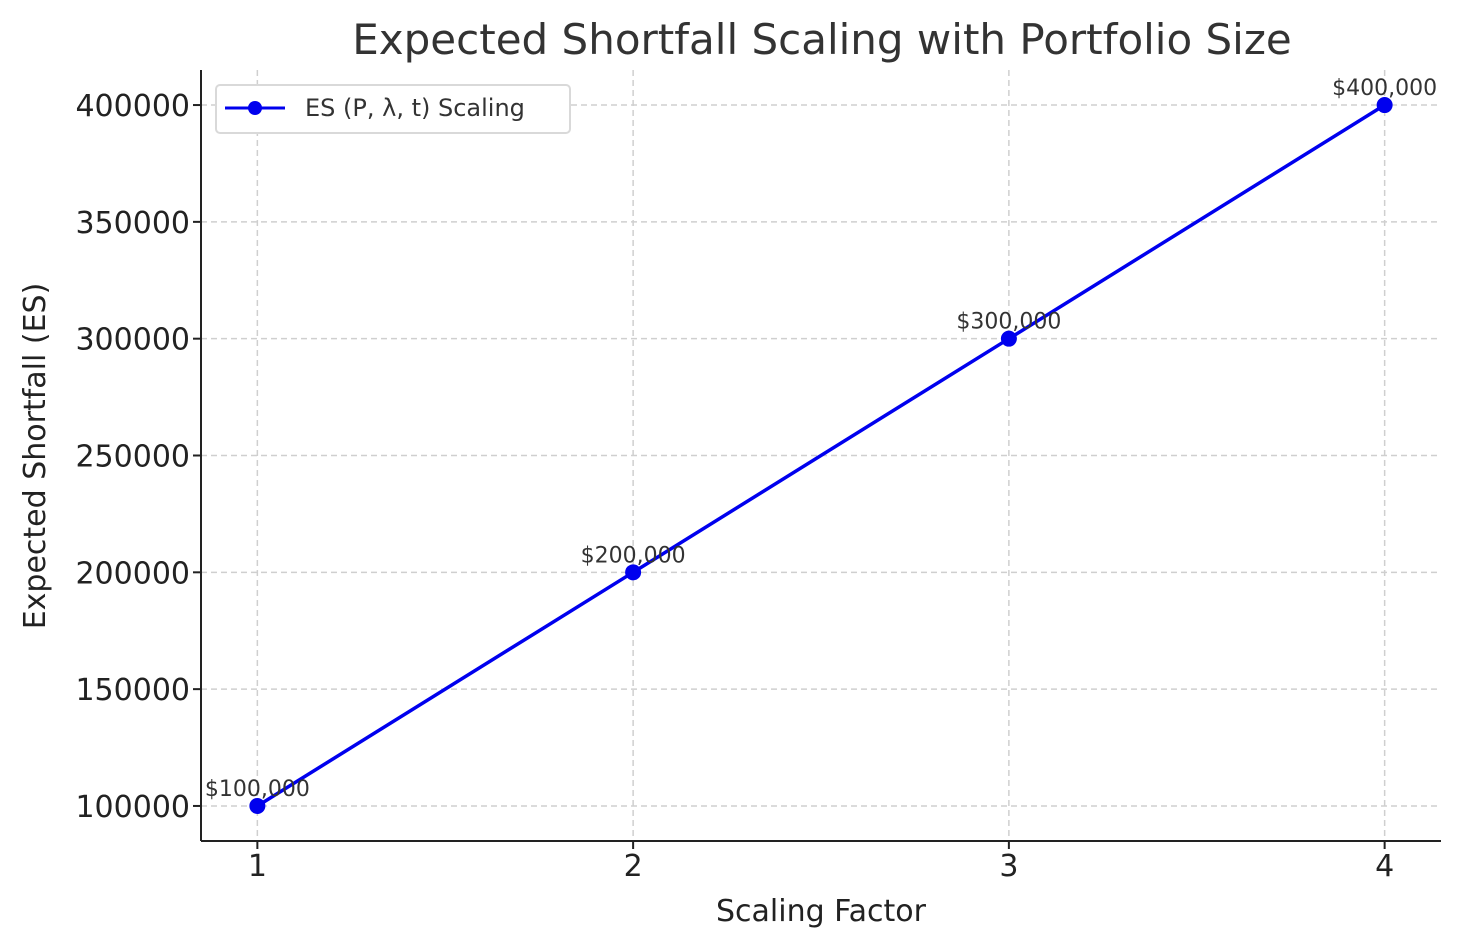 This screenshot has width=1464, height=947. What do you see at coordinates (633, 866) in the screenshot?
I see `x-tick-label: 2` at bounding box center [633, 866].